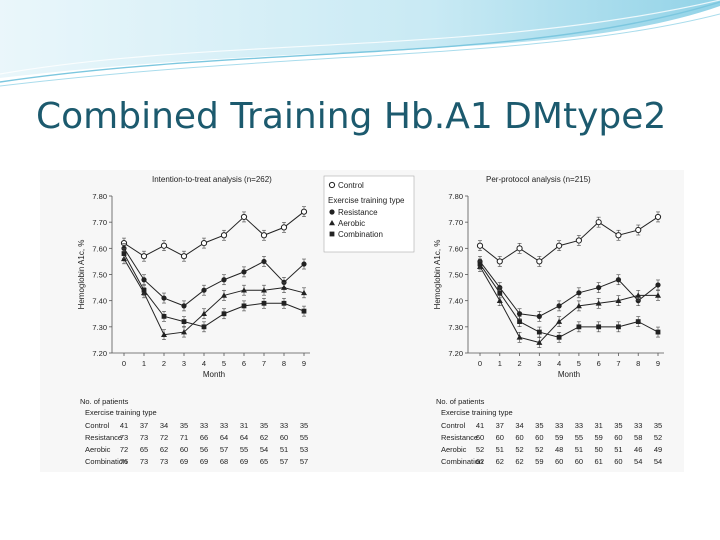  What do you see at coordinates (455, 275) in the screenshot?
I see `y-tick-label: 7.50` at bounding box center [455, 275].